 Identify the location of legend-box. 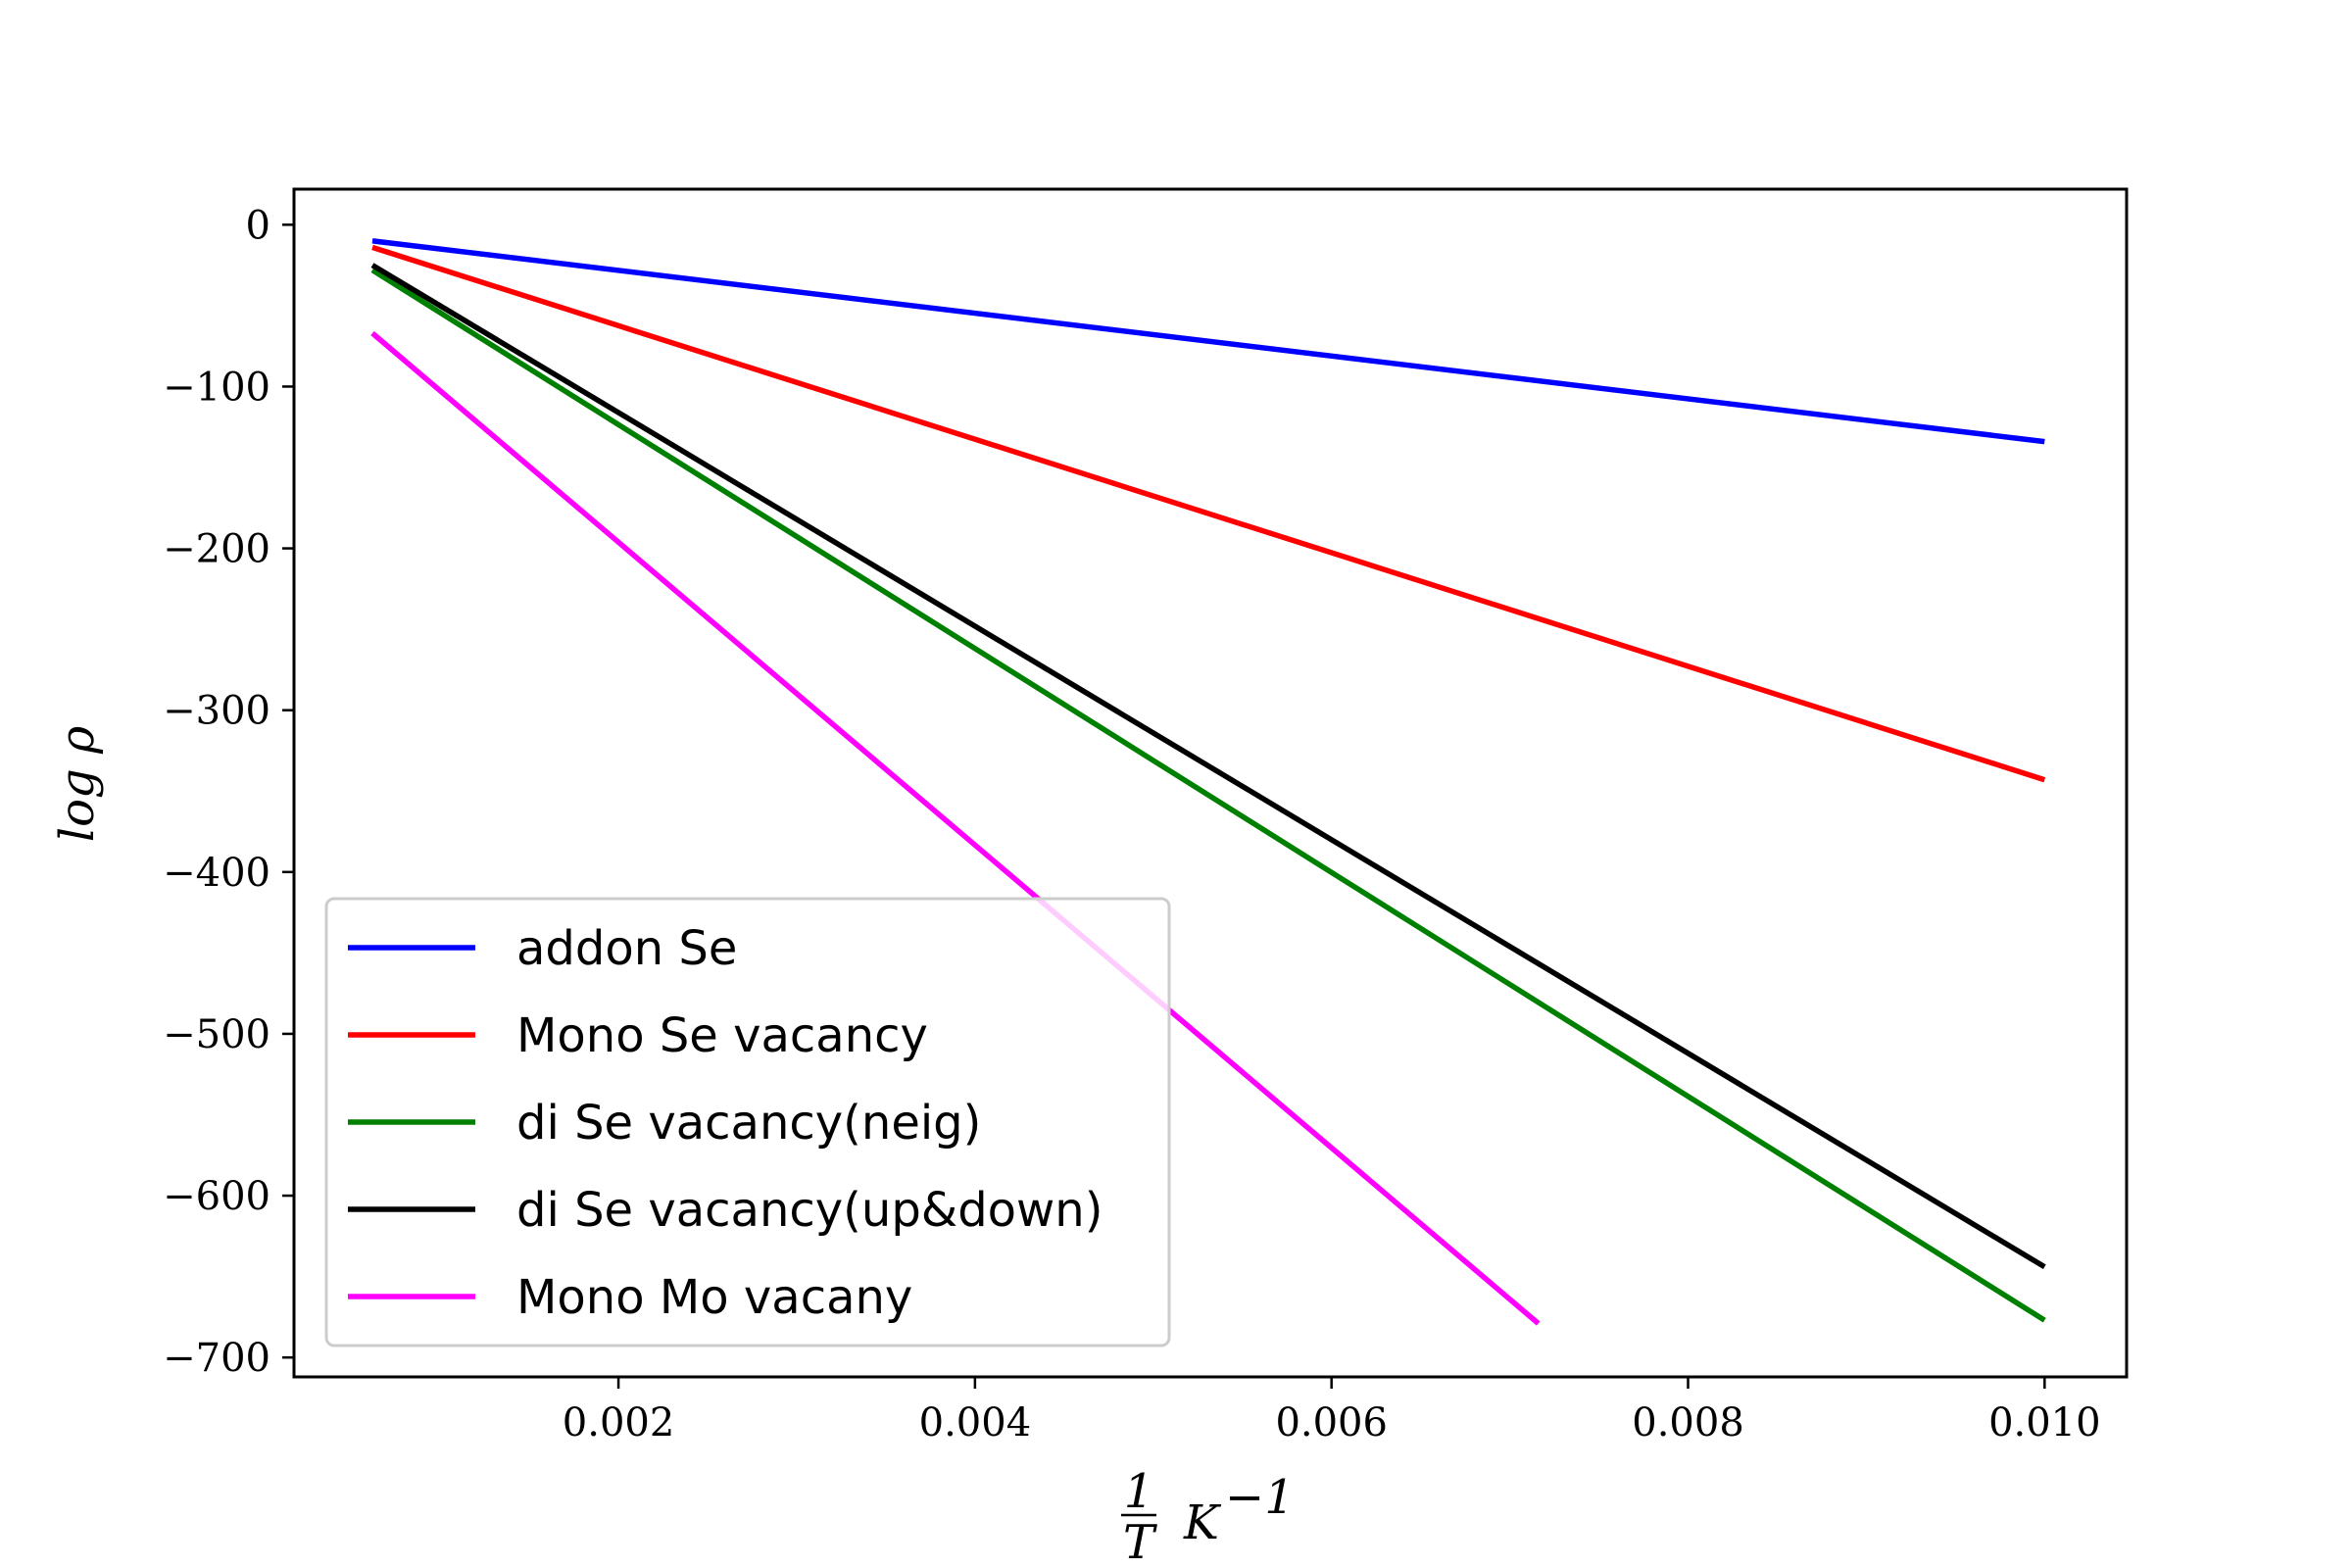
(747, 1122).